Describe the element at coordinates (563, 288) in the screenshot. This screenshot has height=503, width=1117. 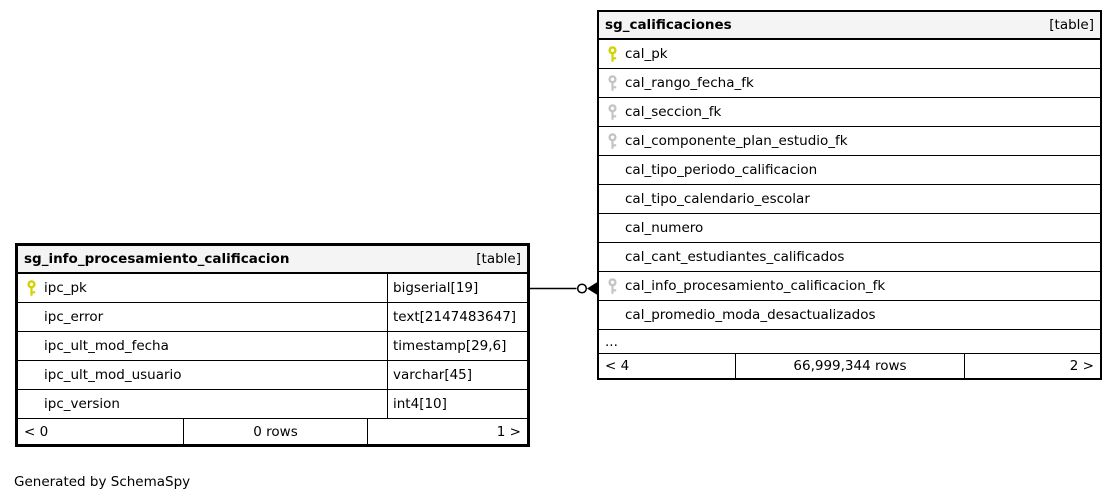
I see `fk-relationship-connector` at that location.